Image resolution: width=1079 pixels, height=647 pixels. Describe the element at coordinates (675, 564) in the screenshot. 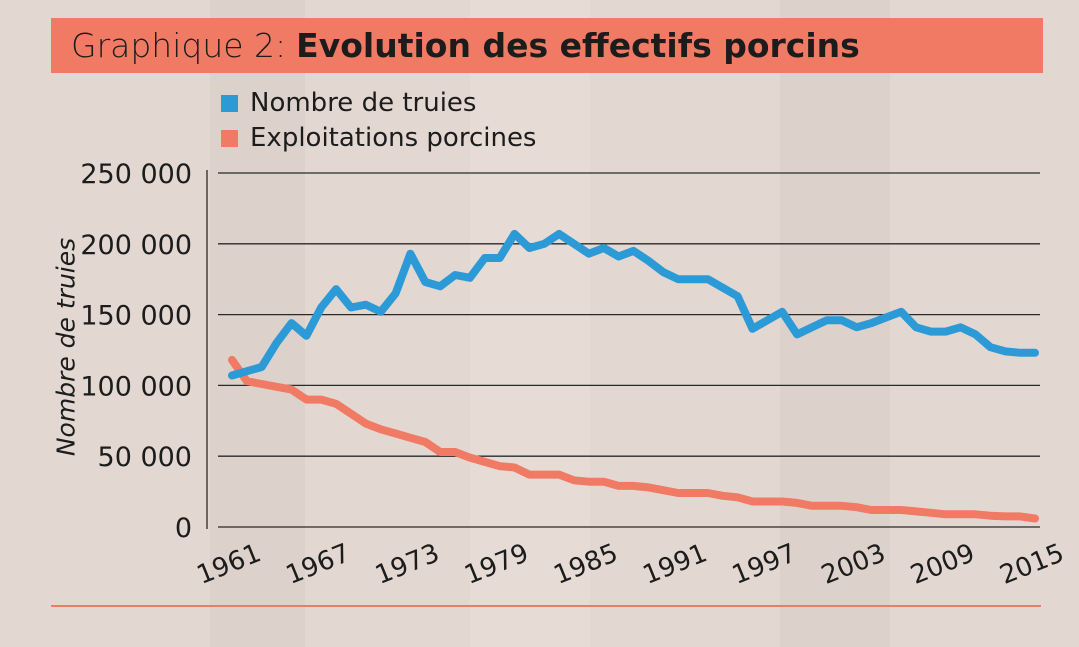

I see `x-tick-label: 1991` at that location.